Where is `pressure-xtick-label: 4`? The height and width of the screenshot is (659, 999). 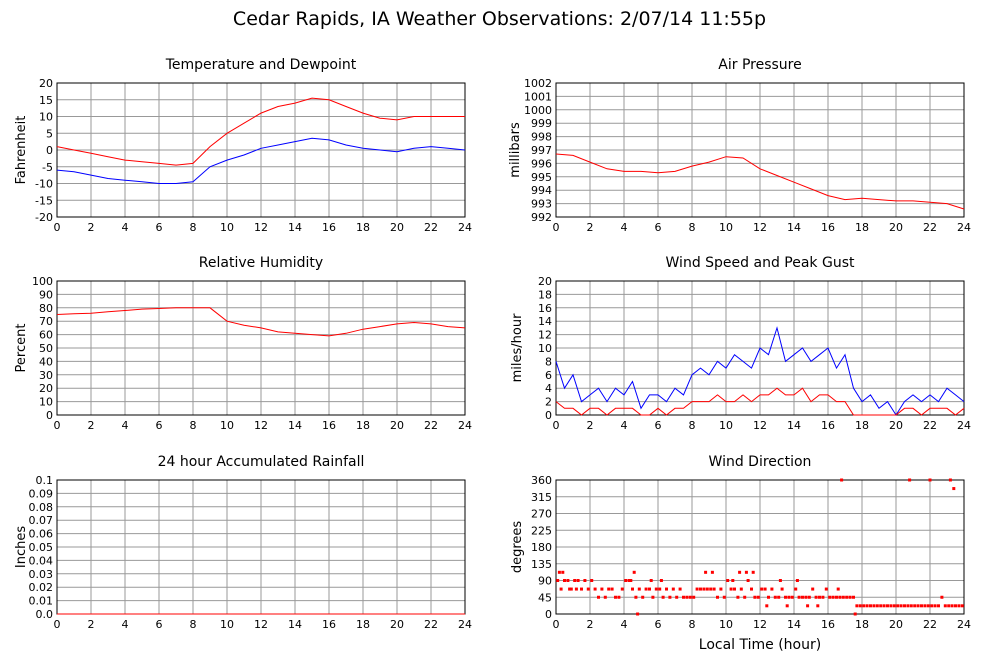
pressure-xtick-label: 4 is located at coordinates (624, 227).